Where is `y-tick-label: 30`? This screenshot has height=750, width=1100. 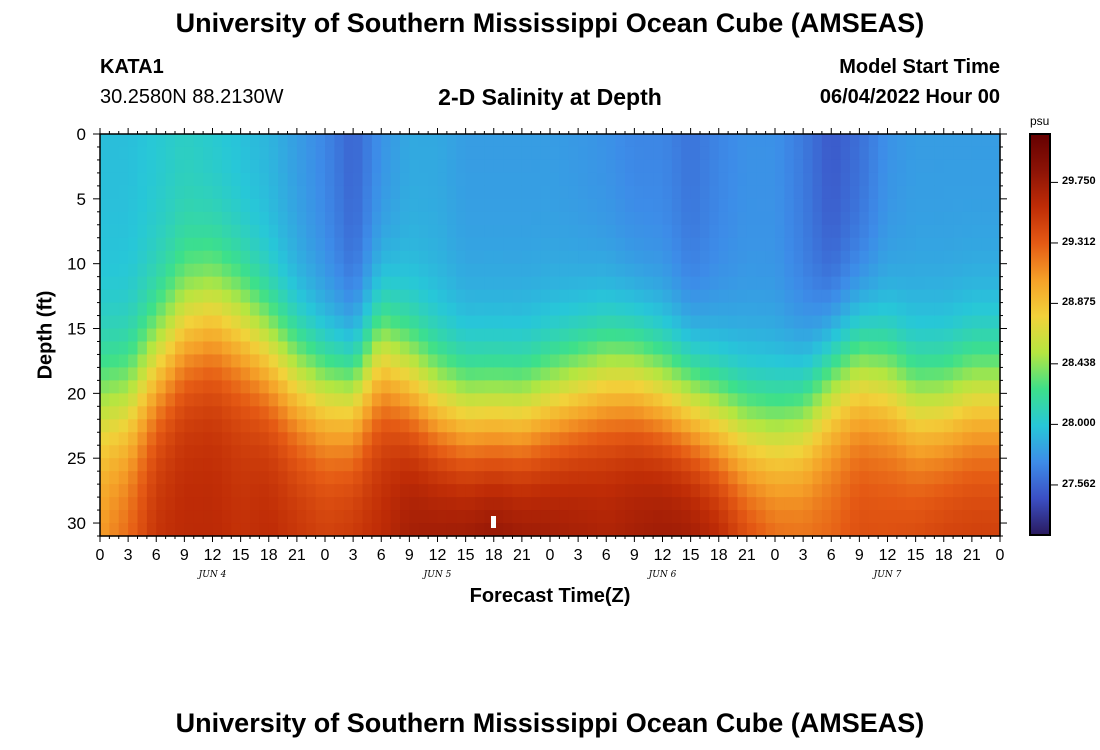
y-tick-label: 30 is located at coordinates (76, 523).